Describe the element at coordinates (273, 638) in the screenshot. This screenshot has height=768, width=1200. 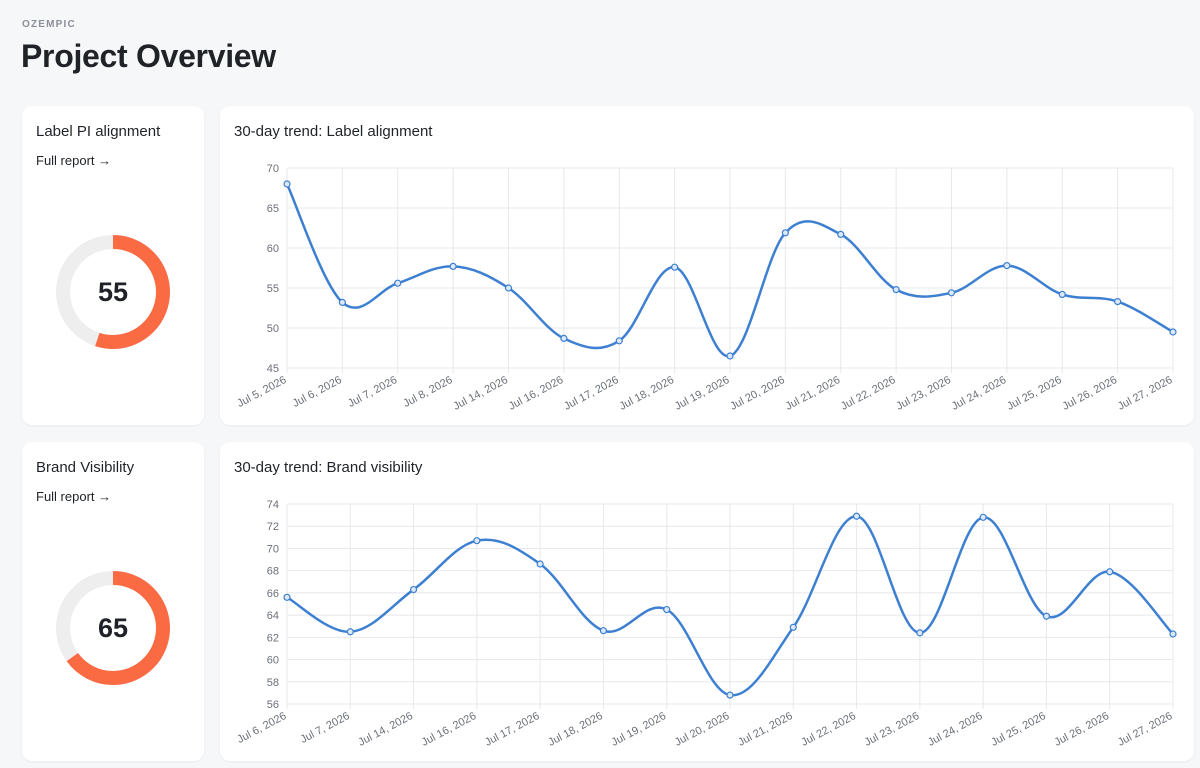
I see `y-tick-label: 62` at that location.